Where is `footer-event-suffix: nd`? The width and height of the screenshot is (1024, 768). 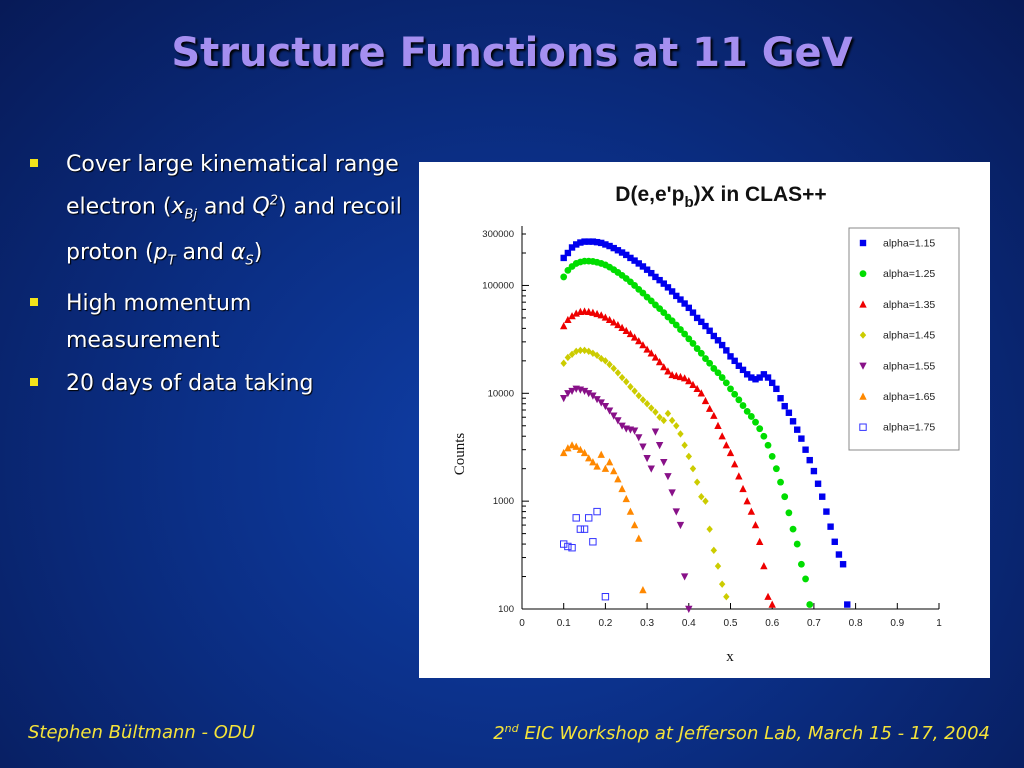
footer-event-suffix: nd is located at coordinates (511, 728).